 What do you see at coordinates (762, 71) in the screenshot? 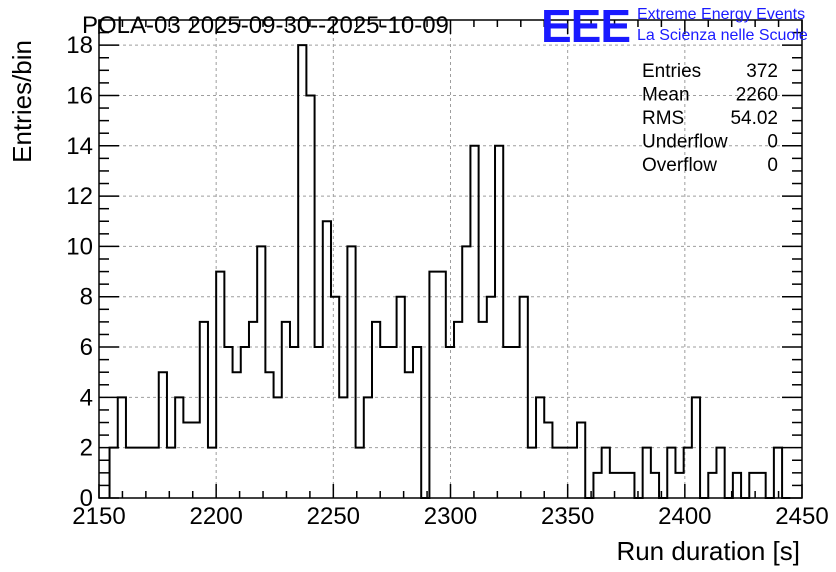
I see `stats-value: 372` at bounding box center [762, 71].